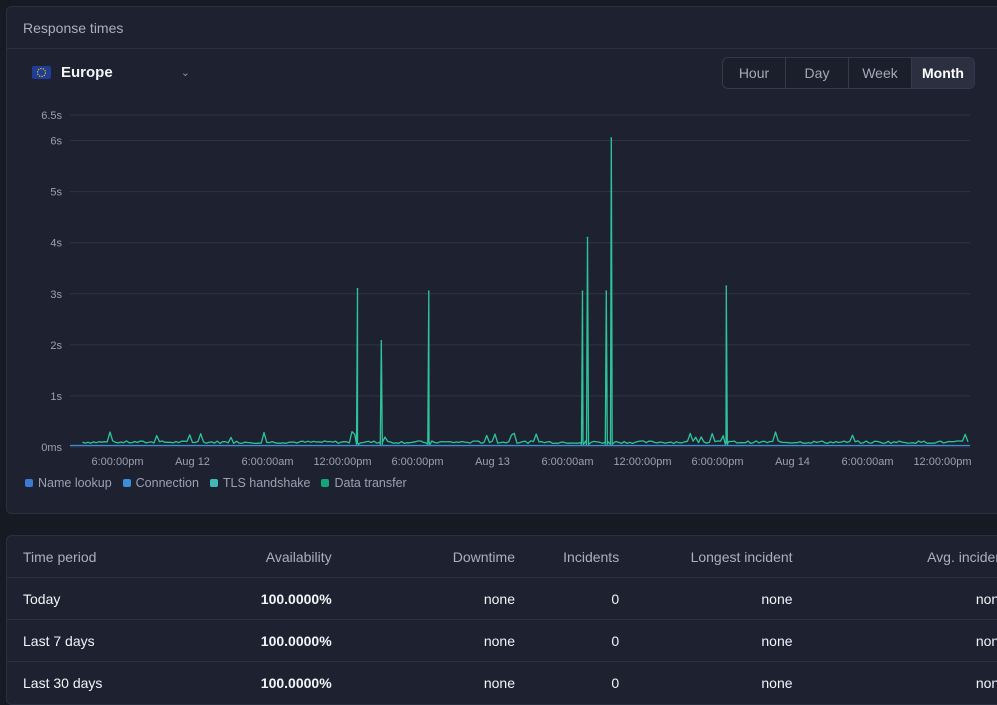 The width and height of the screenshot is (997, 705). Describe the element at coordinates (56, 244) in the screenshot. I see `y-tick-label: 4s` at that location.